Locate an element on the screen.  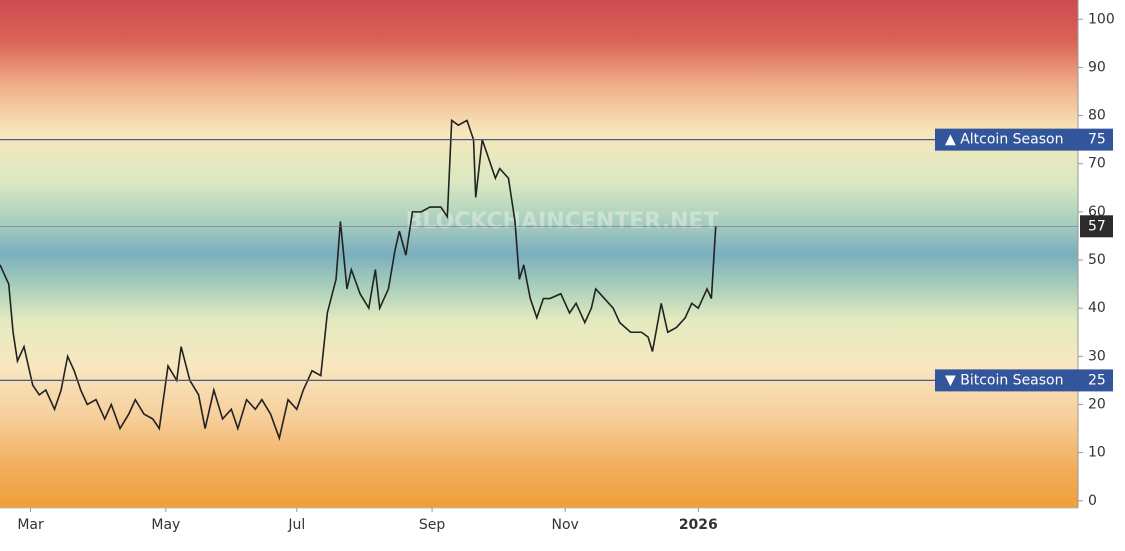
y-tick-label: 0 is located at coordinates (1092, 501).